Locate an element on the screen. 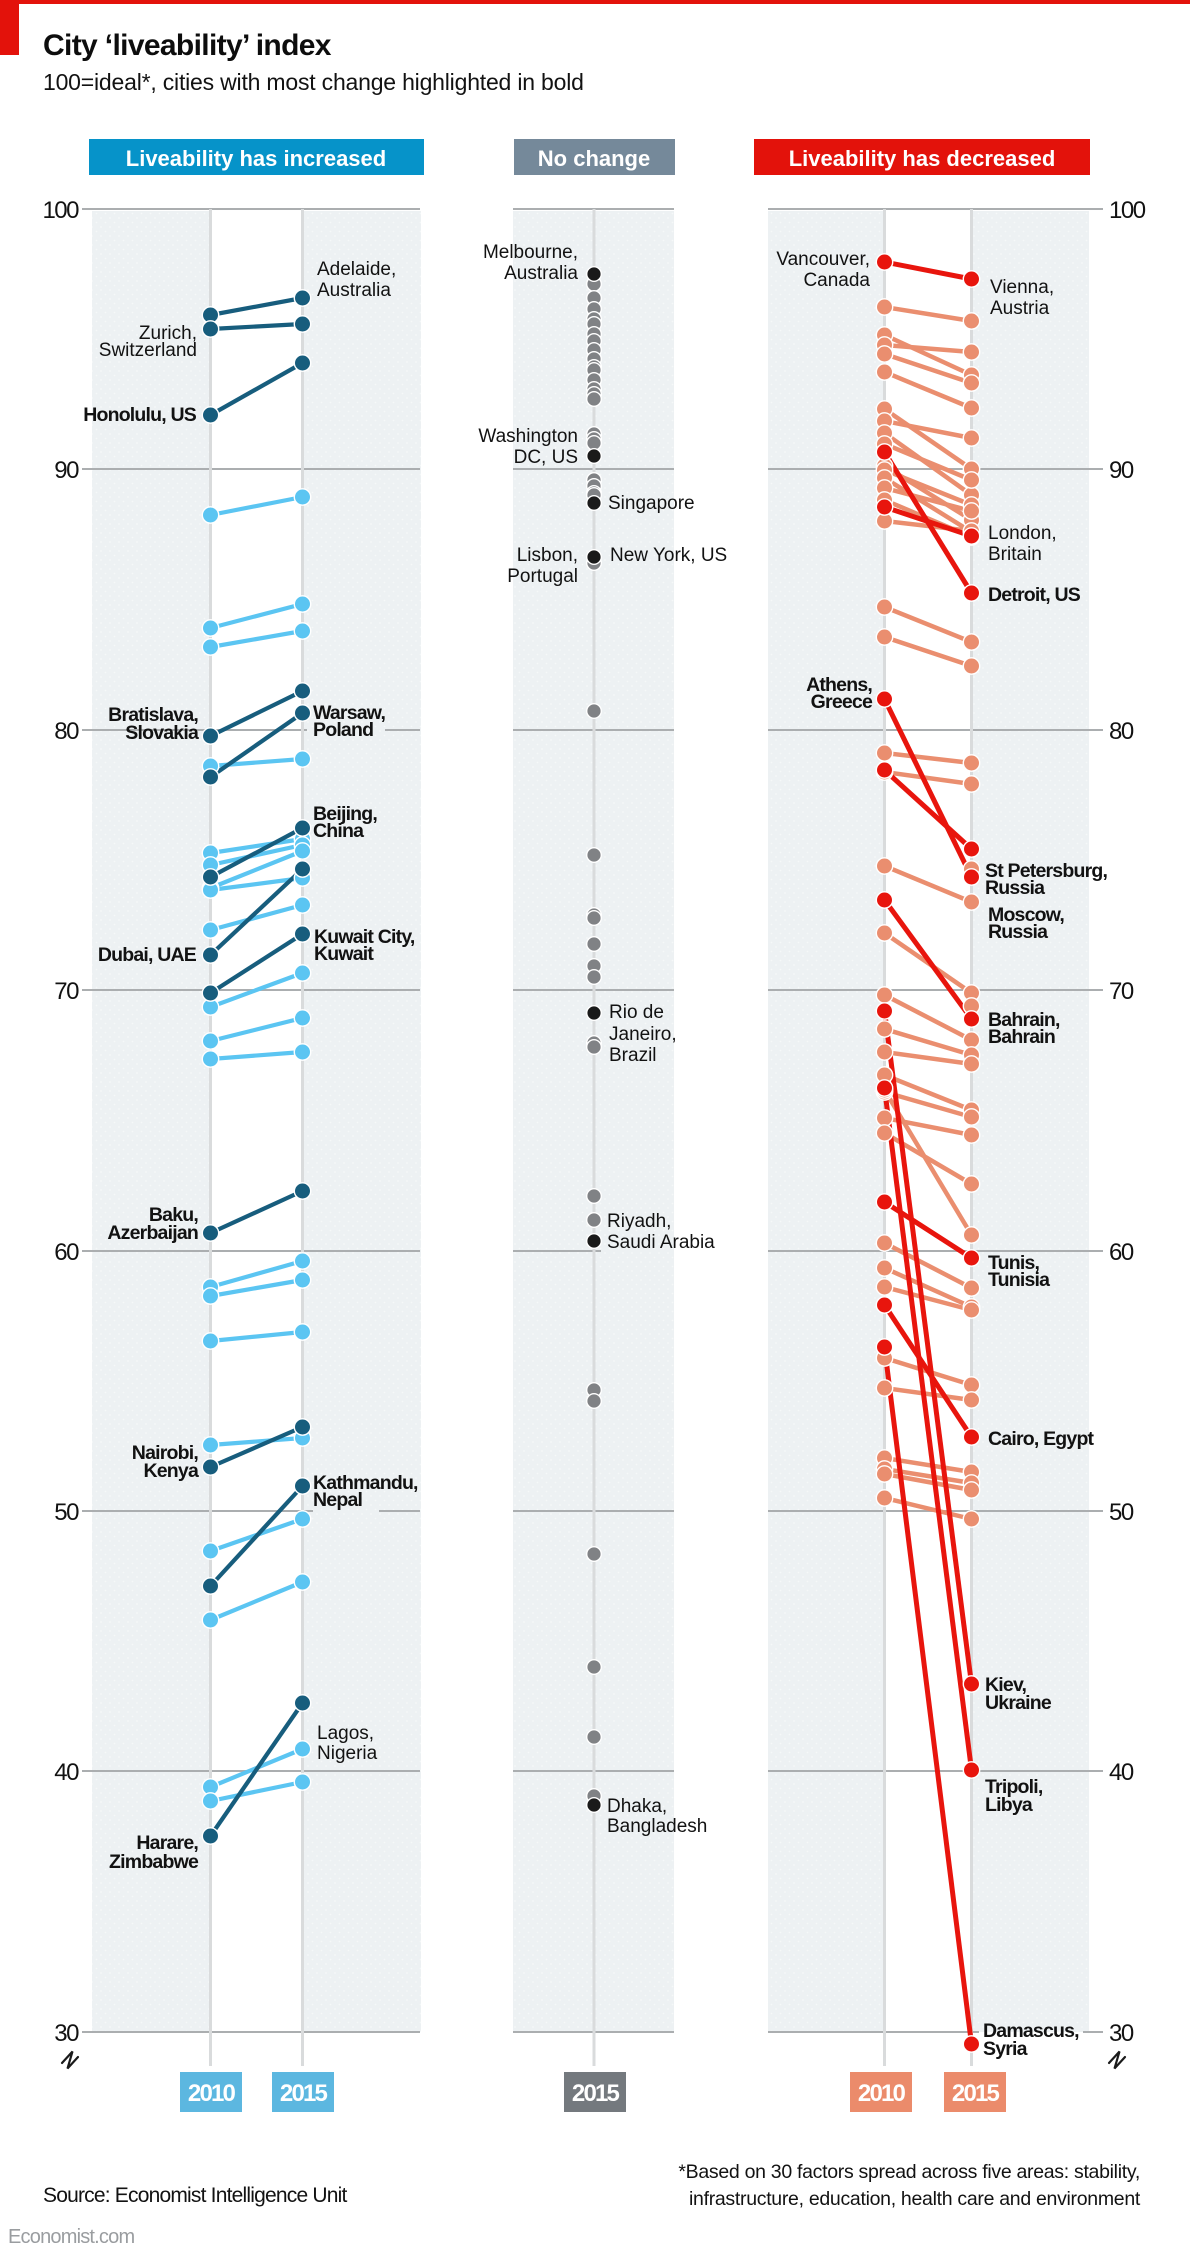 The image size is (1190, 2252). svg-text: Greece is located at coordinates (842, 702).